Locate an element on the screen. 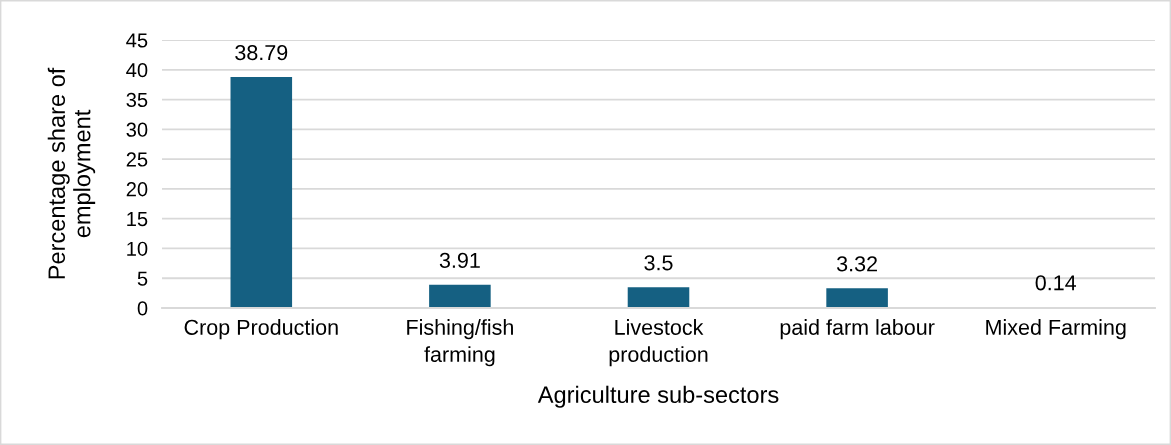 This screenshot has height=445, width=1171. data-label: 3.5 is located at coordinates (658, 263).